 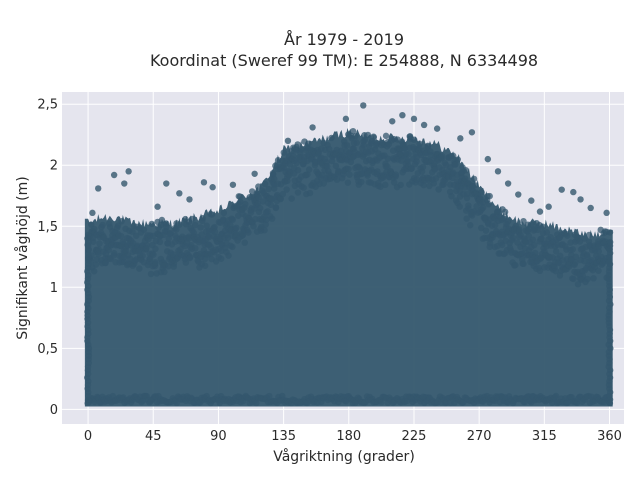 I want to click on y-tick-label-2: 1, so click(x=54, y=288).